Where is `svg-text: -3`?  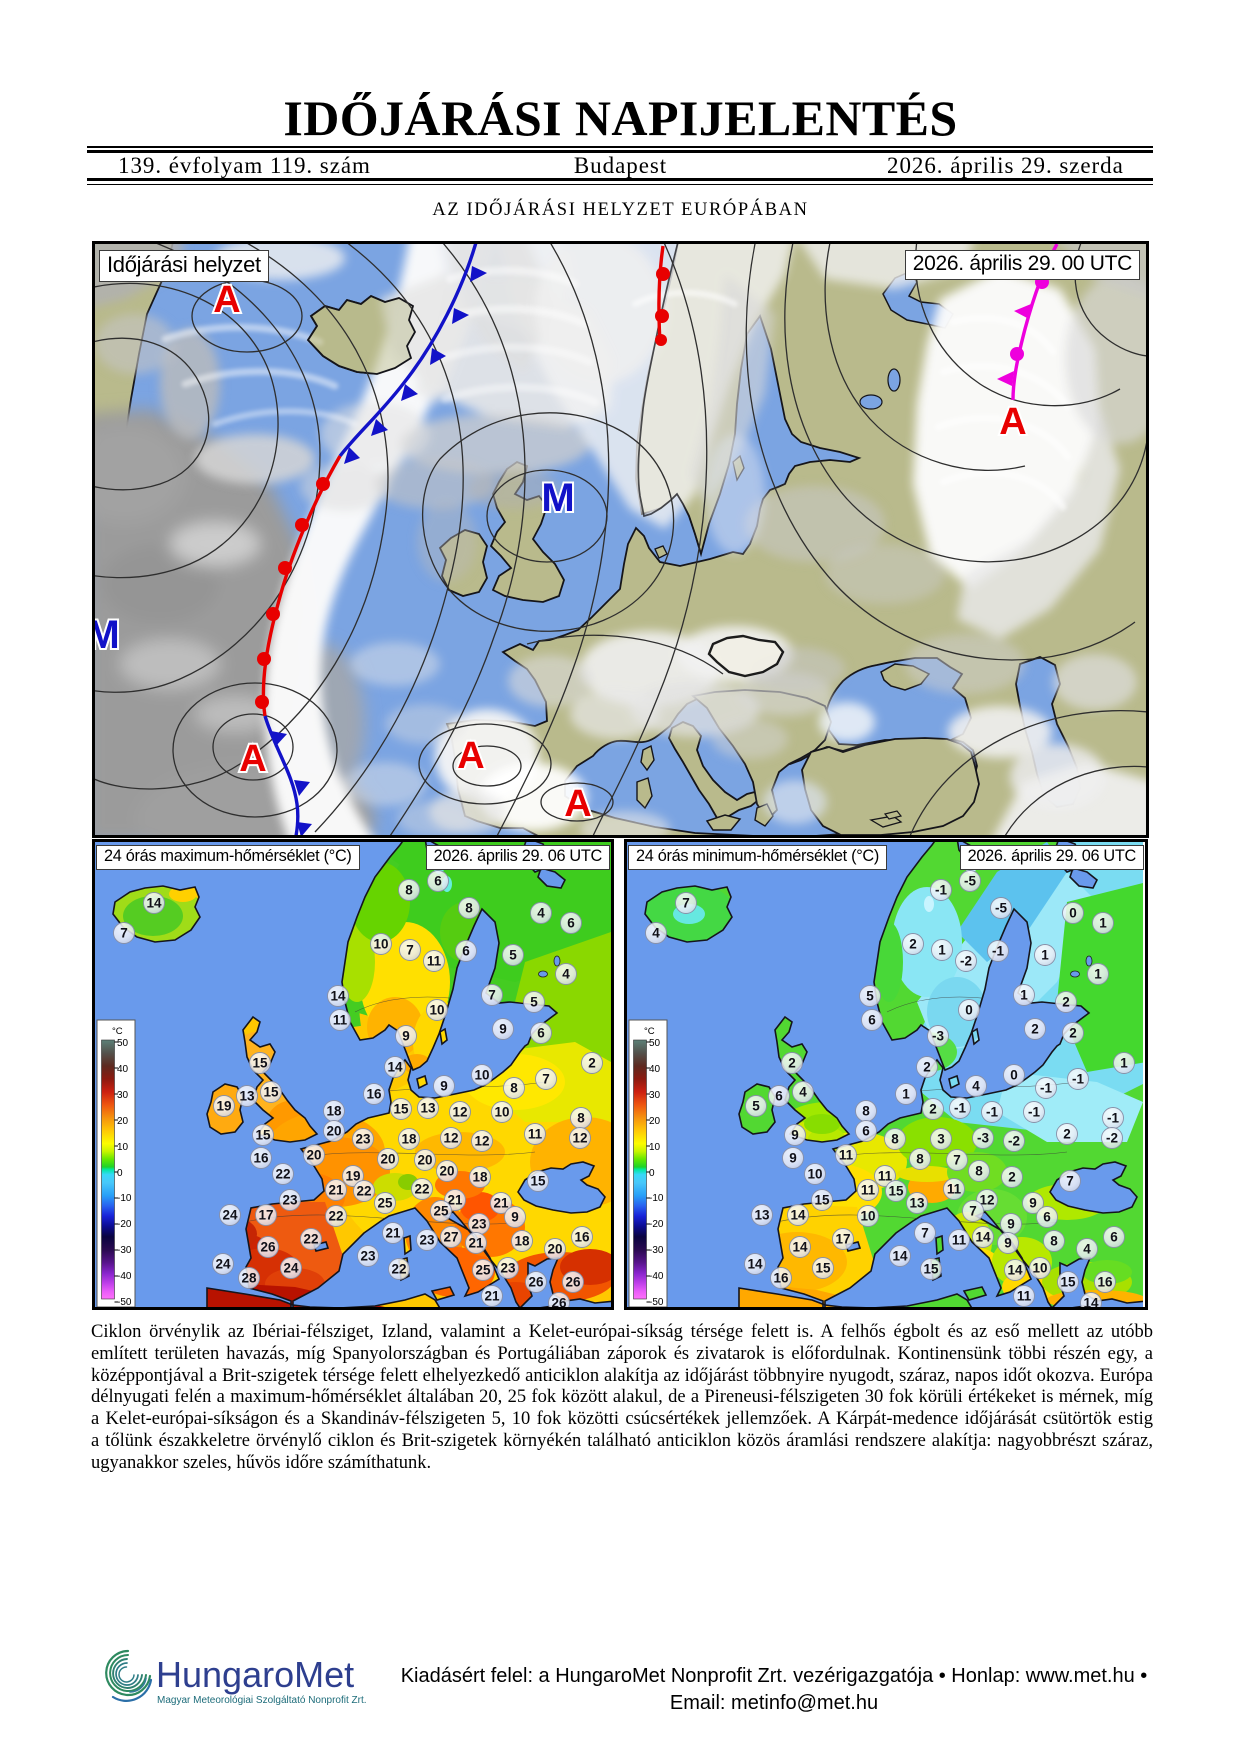 svg-text: -3 is located at coordinates (983, 1138).